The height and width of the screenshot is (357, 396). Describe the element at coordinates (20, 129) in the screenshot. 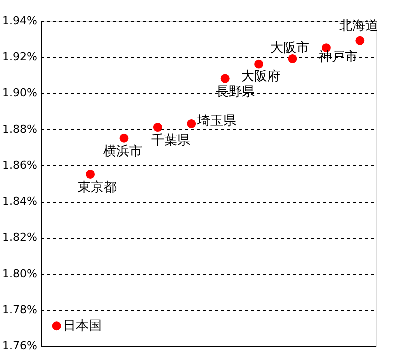

I see `y-tick-label: 1.88%` at that location.